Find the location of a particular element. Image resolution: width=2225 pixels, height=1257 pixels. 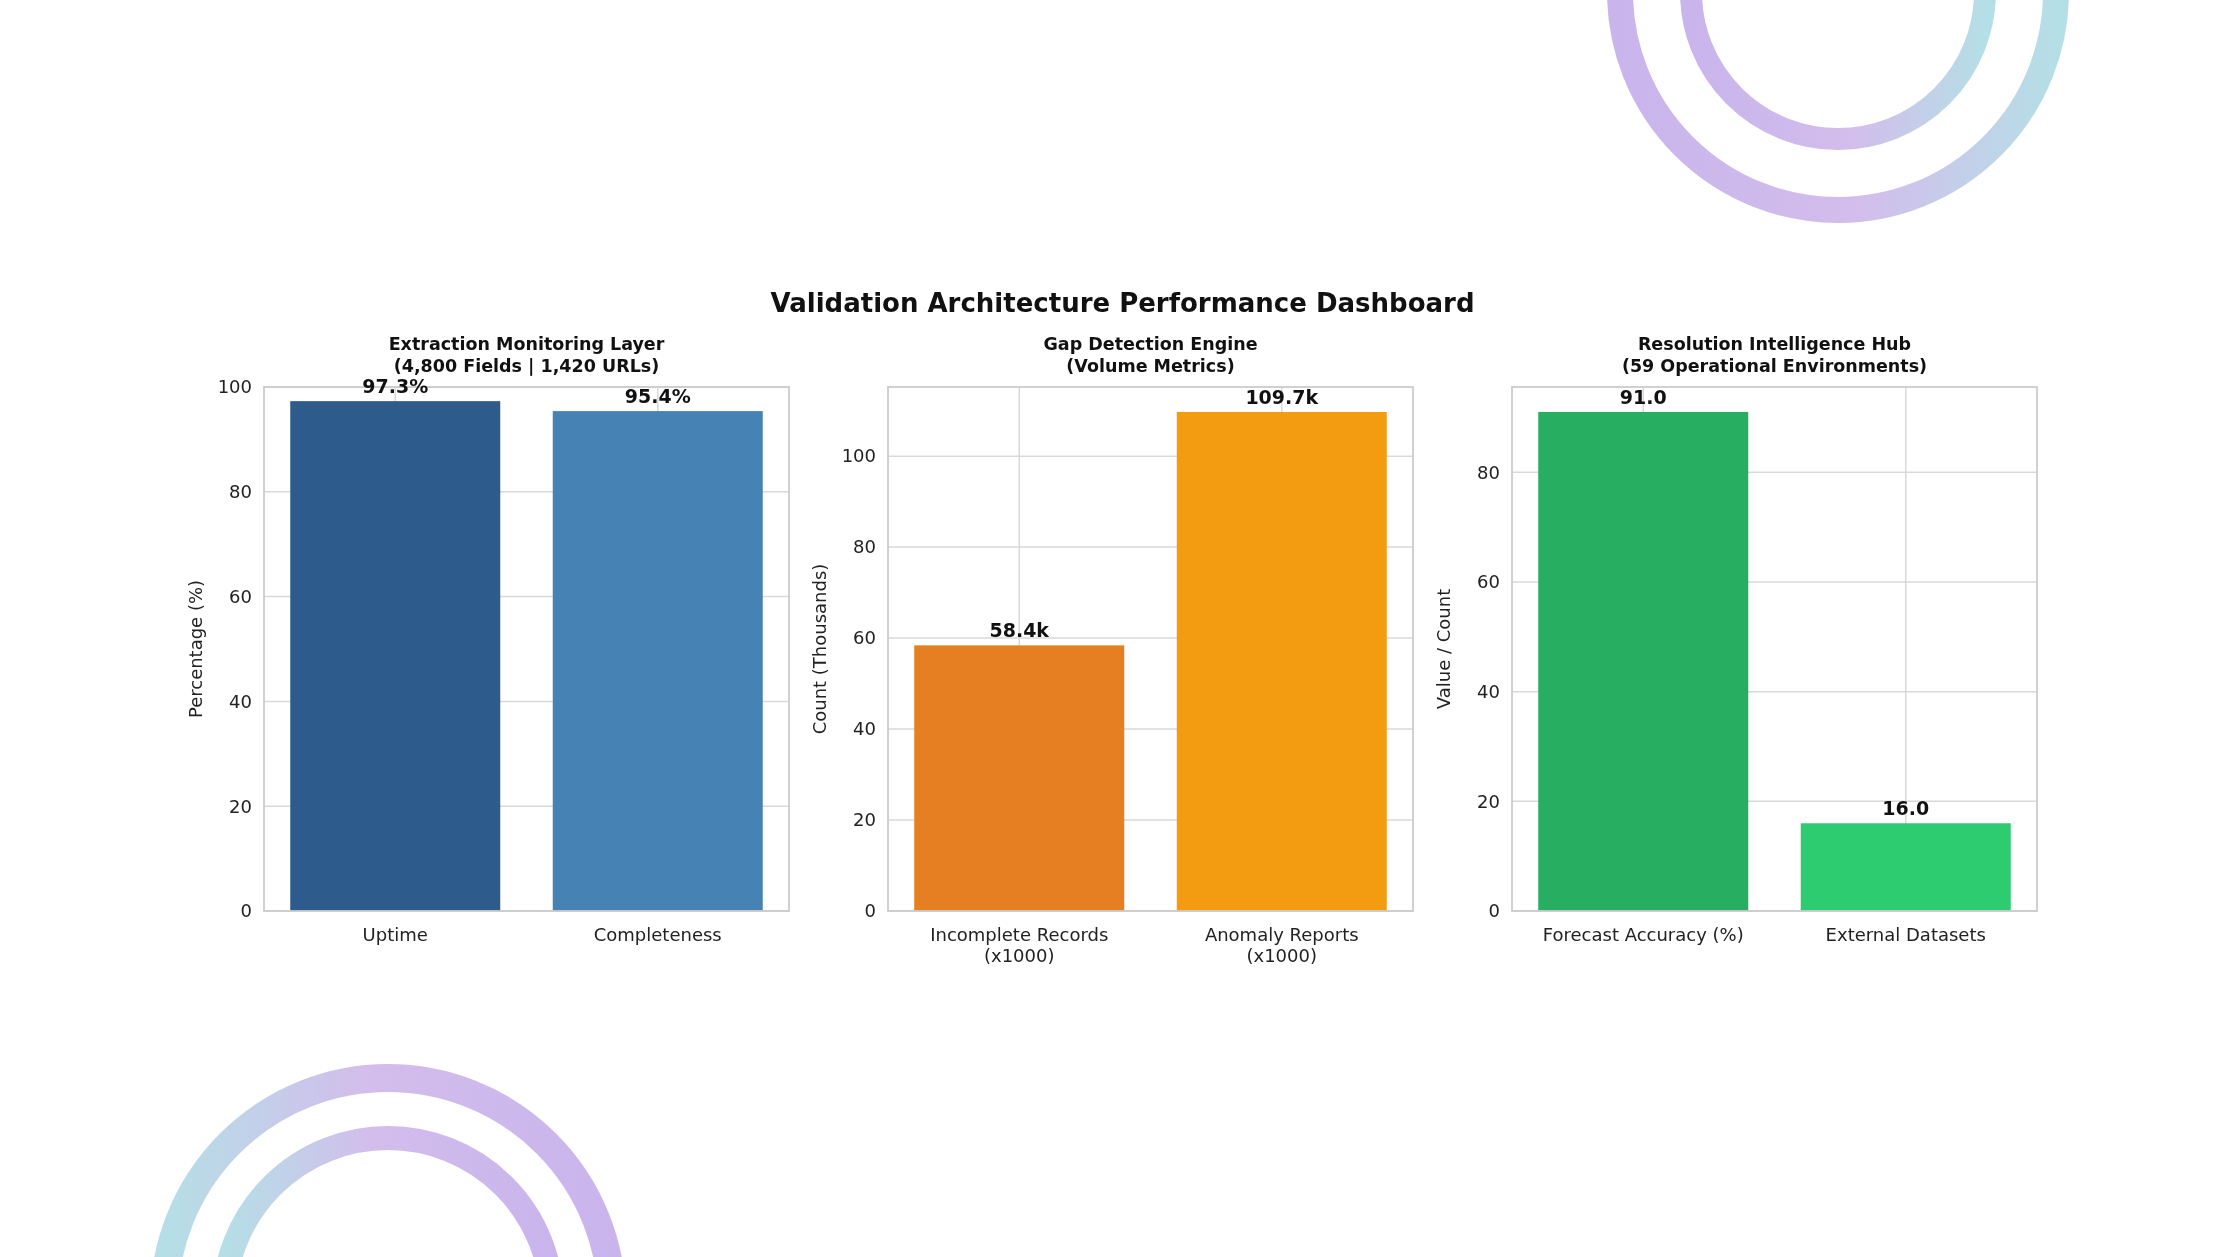

data-label: 58.4k is located at coordinates (1019, 630).